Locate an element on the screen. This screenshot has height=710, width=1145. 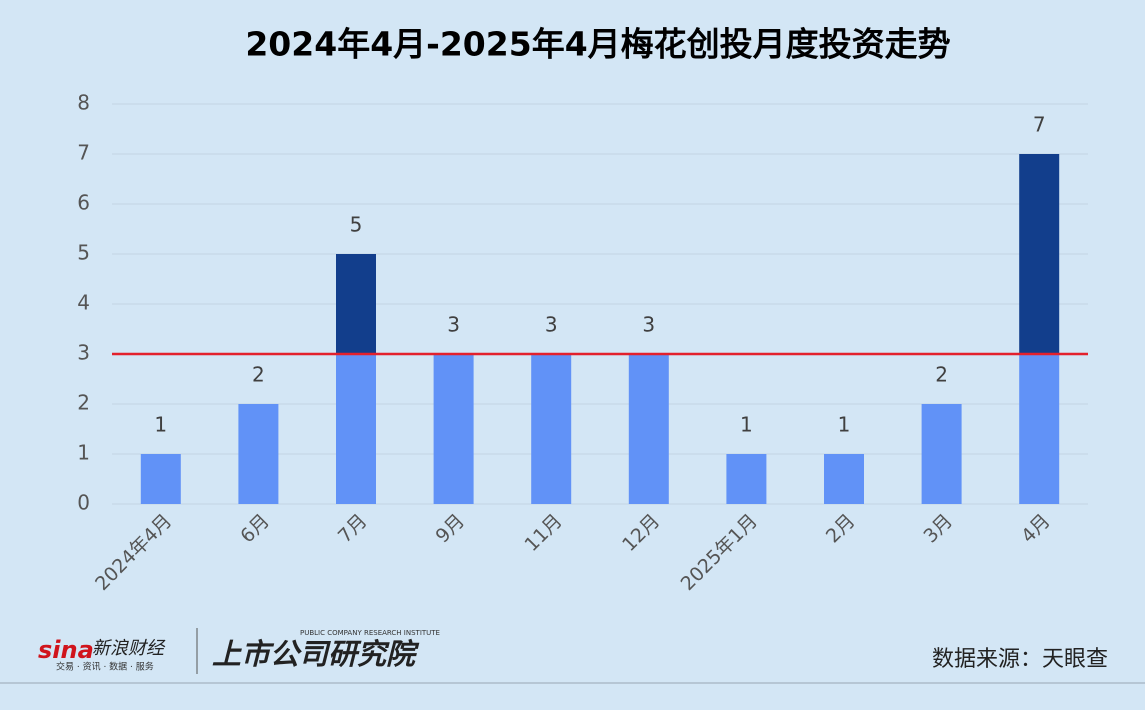
x-tick-label: 2025年1月 is located at coordinates (719, 552).